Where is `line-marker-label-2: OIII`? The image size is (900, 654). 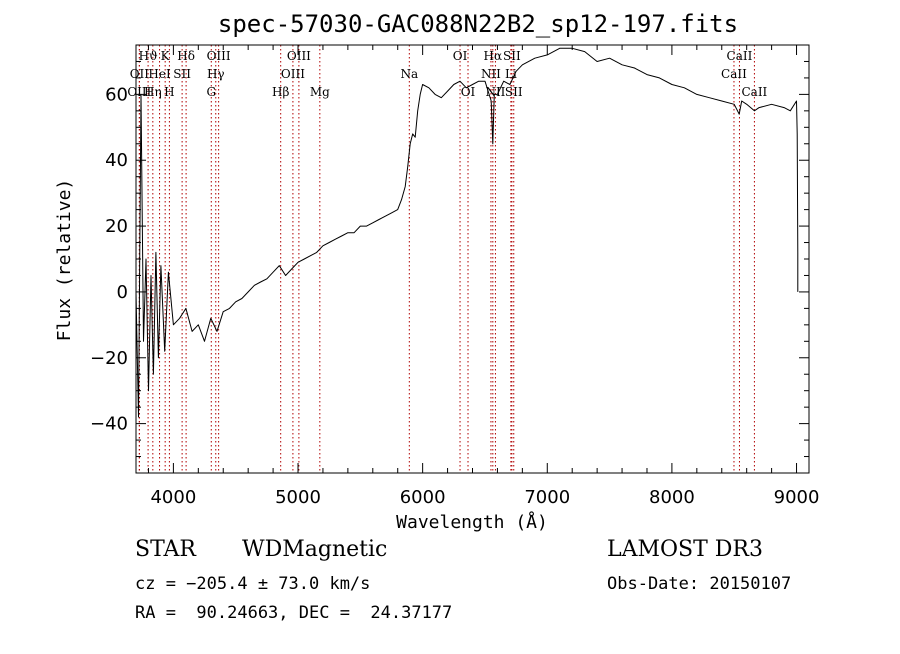
line-marker-label-2: OIII is located at coordinates (139, 92).